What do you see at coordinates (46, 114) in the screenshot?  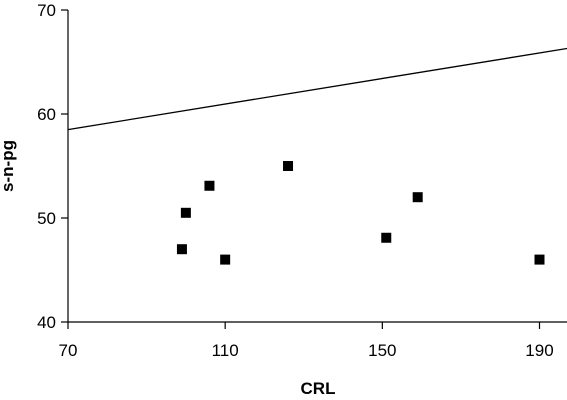 I see `y-tick-label: 60` at bounding box center [46, 114].